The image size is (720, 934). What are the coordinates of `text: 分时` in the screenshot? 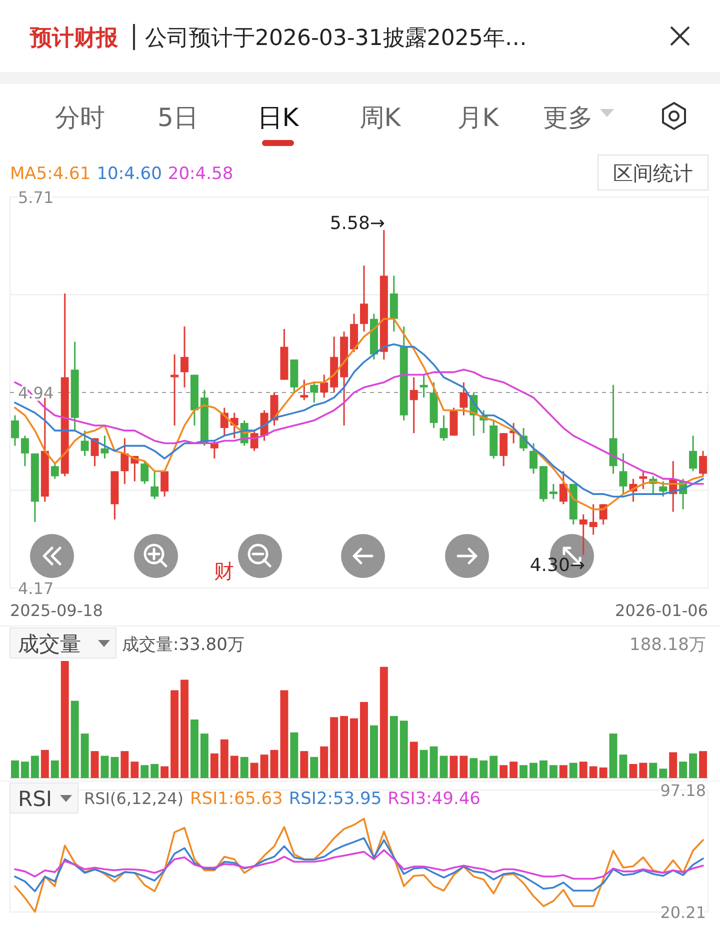 It's located at (80, 117).